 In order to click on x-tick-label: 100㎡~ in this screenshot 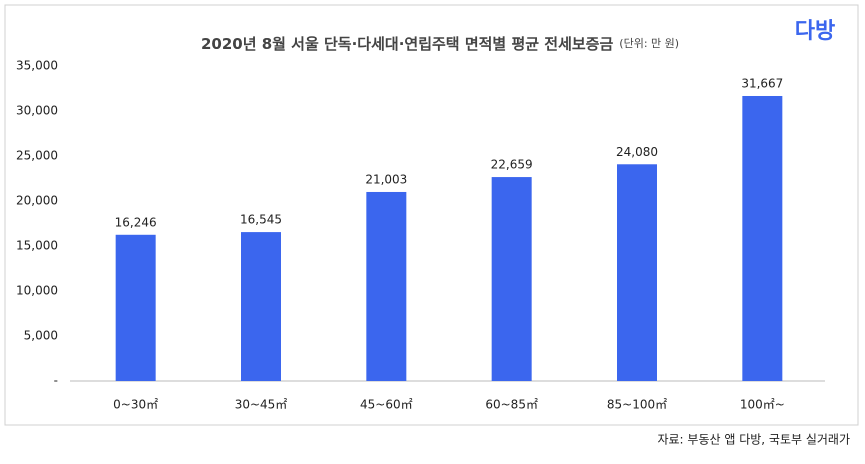, I will do `click(762, 405)`.